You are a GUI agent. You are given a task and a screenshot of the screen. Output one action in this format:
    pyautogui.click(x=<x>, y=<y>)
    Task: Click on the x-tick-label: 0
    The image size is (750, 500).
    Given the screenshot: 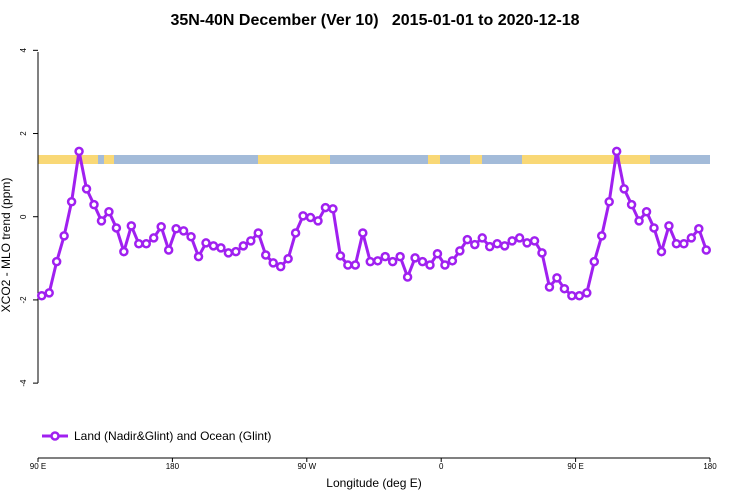 What is the action you would take?
    pyautogui.click(x=441, y=466)
    